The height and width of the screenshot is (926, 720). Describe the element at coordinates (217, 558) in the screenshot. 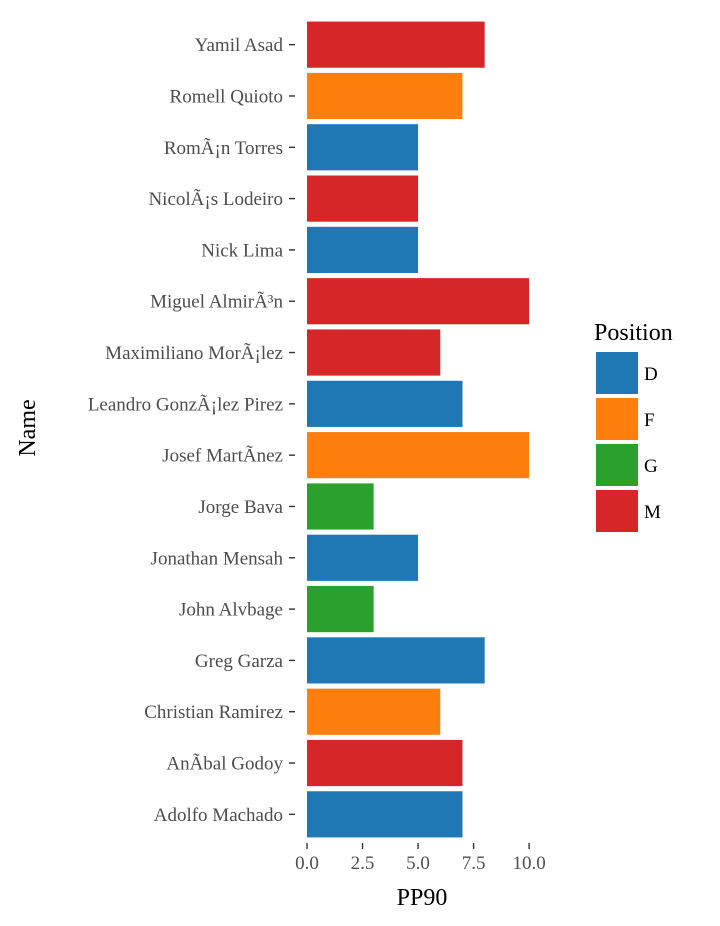

I see `y-tick-label: Jonathan Mensah` at that location.